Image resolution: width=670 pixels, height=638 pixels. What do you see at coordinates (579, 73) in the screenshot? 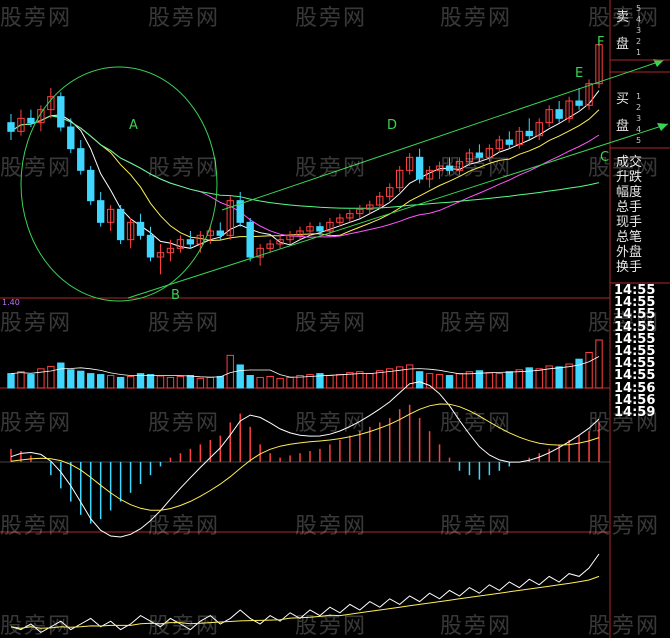
I see `pattern-label-e: E` at bounding box center [579, 73].